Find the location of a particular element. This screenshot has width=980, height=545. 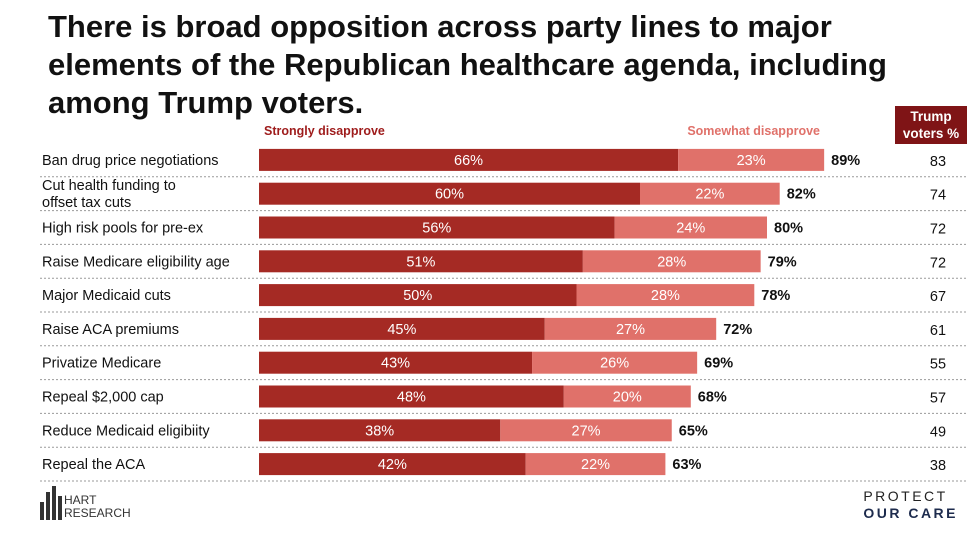

label-trump-voters: 57 is located at coordinates (938, 399).